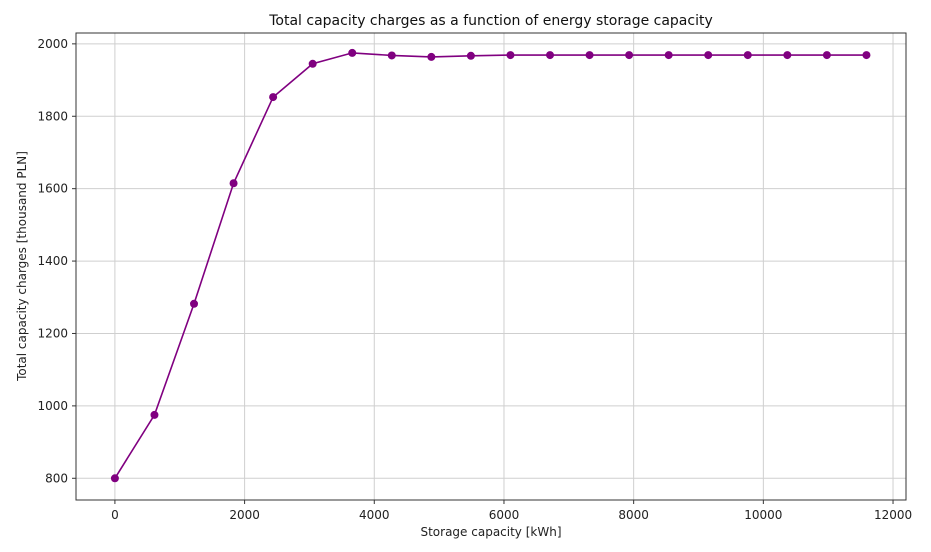 Image resolution: width=931 pixels, height=552 pixels. Describe the element at coordinates (763, 515) in the screenshot. I see `x-tick-label: 10000` at that location.